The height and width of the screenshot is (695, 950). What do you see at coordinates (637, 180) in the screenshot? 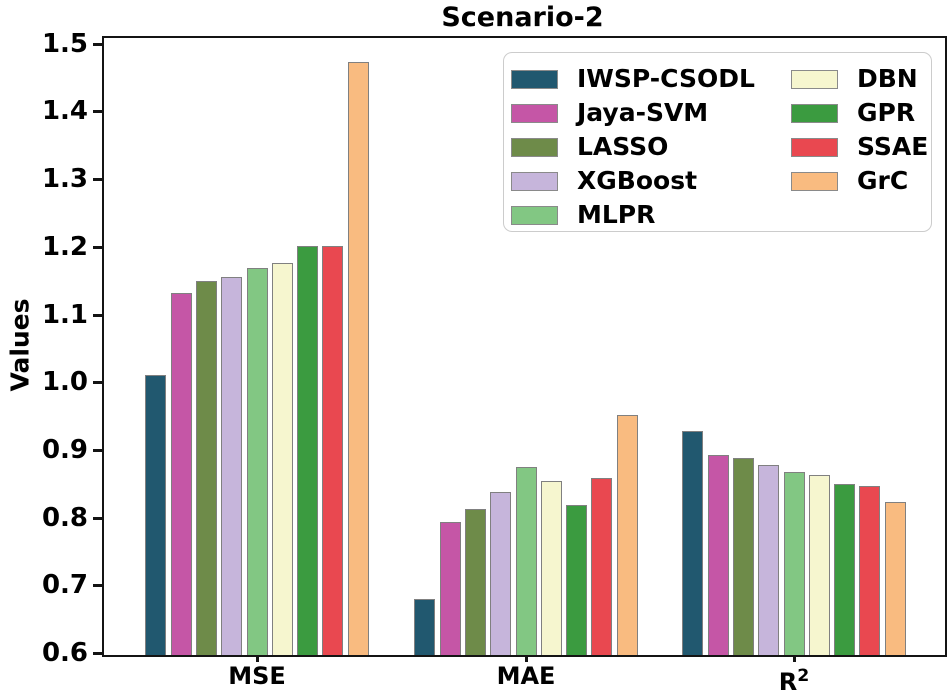
I see `legend-label: XGBoost` at bounding box center [637, 180].